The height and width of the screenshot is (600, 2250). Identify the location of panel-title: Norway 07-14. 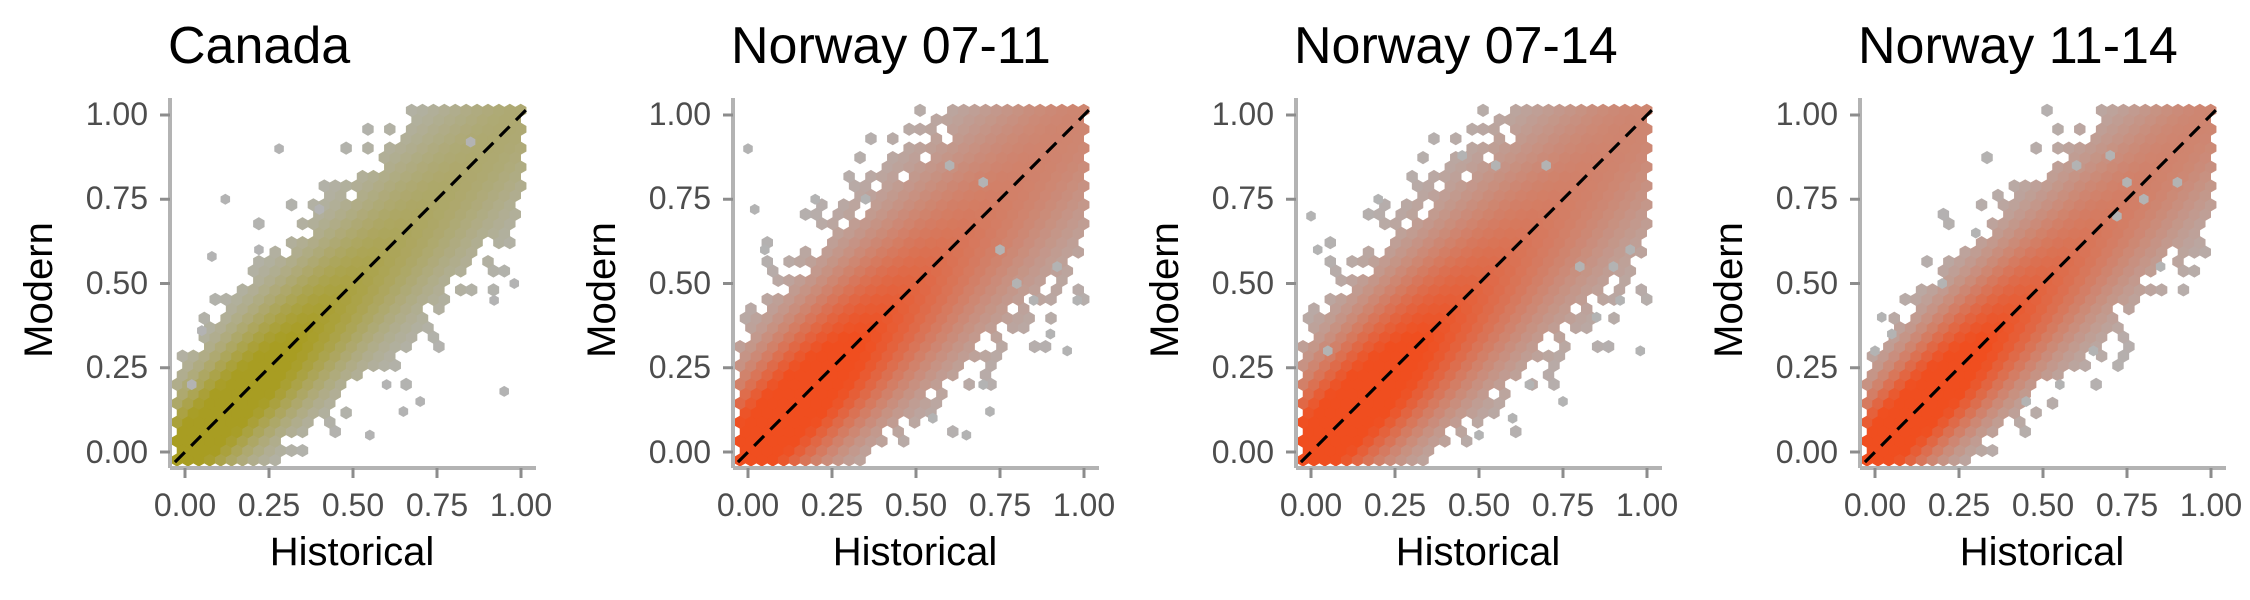
(1456, 46).